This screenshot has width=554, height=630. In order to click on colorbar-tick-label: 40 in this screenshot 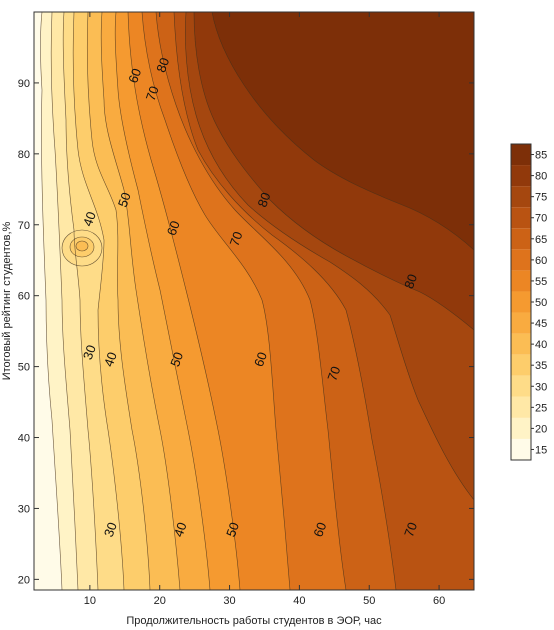, I will do `click(541, 345)`.